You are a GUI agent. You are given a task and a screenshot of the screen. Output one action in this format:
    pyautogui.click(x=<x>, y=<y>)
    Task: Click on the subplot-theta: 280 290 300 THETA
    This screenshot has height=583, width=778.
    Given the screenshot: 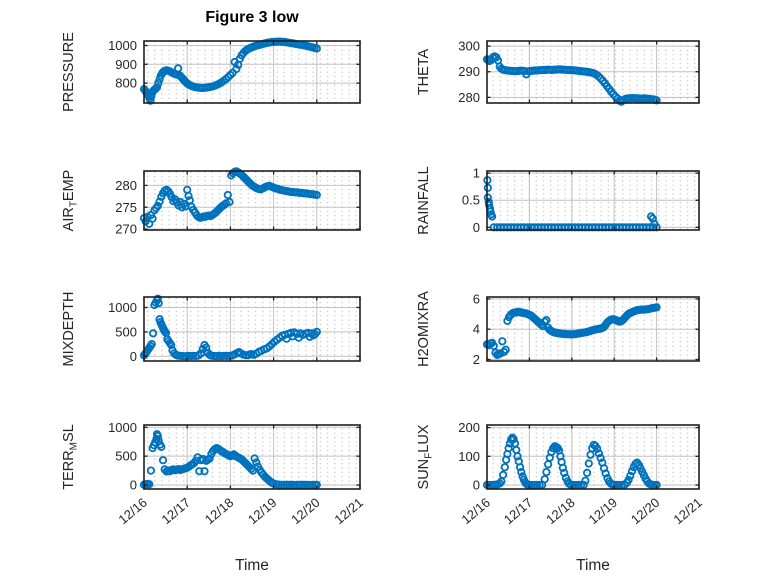 What is the action you would take?
    pyautogui.click(x=558, y=72)
    